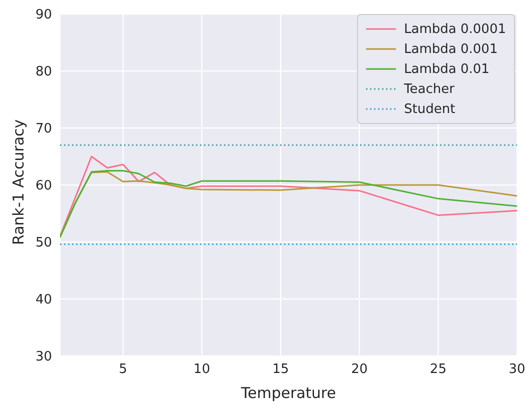 This screenshot has height=404, width=527. I want to click on legend-label: Lambda 0.001, so click(451, 49).